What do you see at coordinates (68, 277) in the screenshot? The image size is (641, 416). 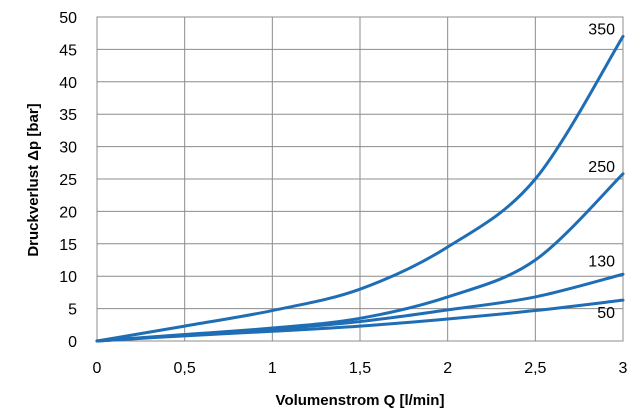 I see `y-tick-label: 10` at bounding box center [68, 277].